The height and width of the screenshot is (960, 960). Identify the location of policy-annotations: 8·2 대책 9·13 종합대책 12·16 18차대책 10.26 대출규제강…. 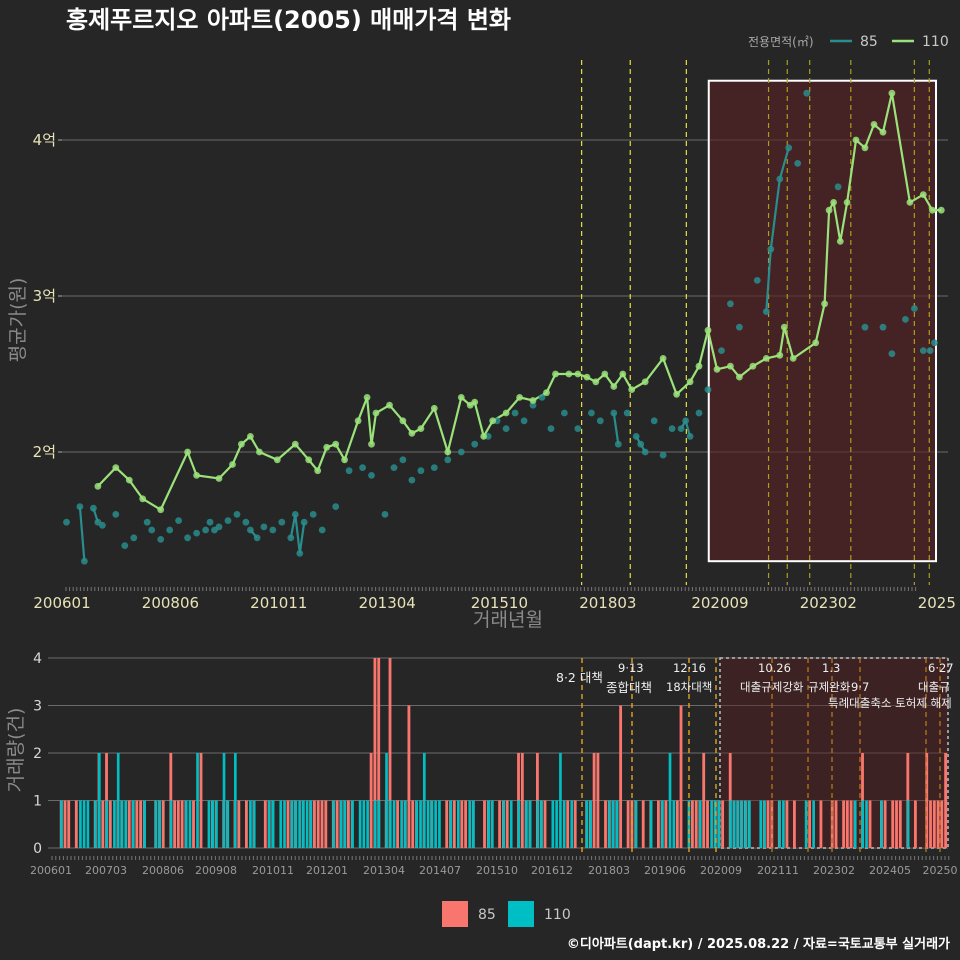
(755, 685).